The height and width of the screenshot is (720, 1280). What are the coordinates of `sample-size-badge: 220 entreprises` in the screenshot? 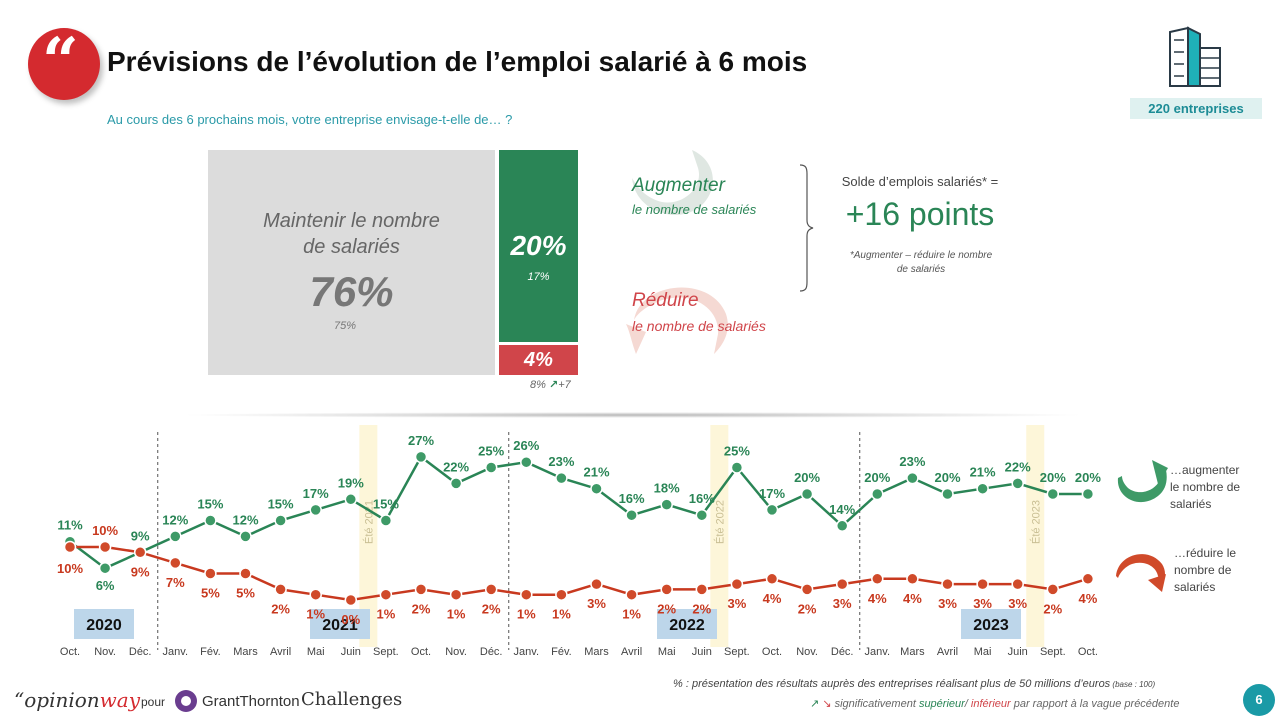 It's located at (1196, 108).